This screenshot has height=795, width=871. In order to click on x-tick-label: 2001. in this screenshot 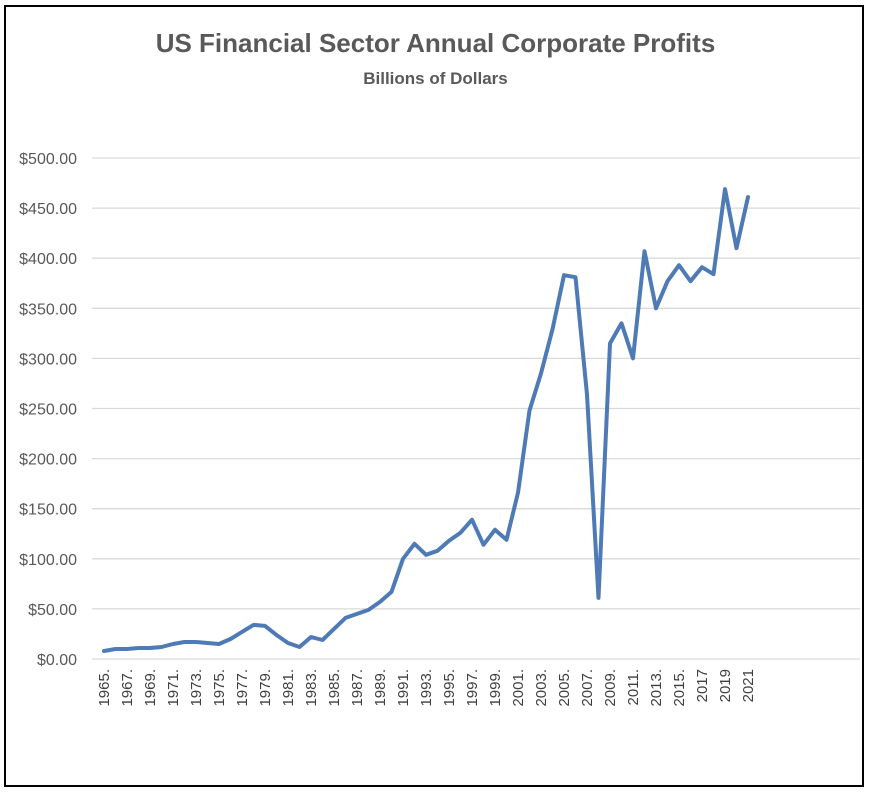, I will do `click(518, 688)`.